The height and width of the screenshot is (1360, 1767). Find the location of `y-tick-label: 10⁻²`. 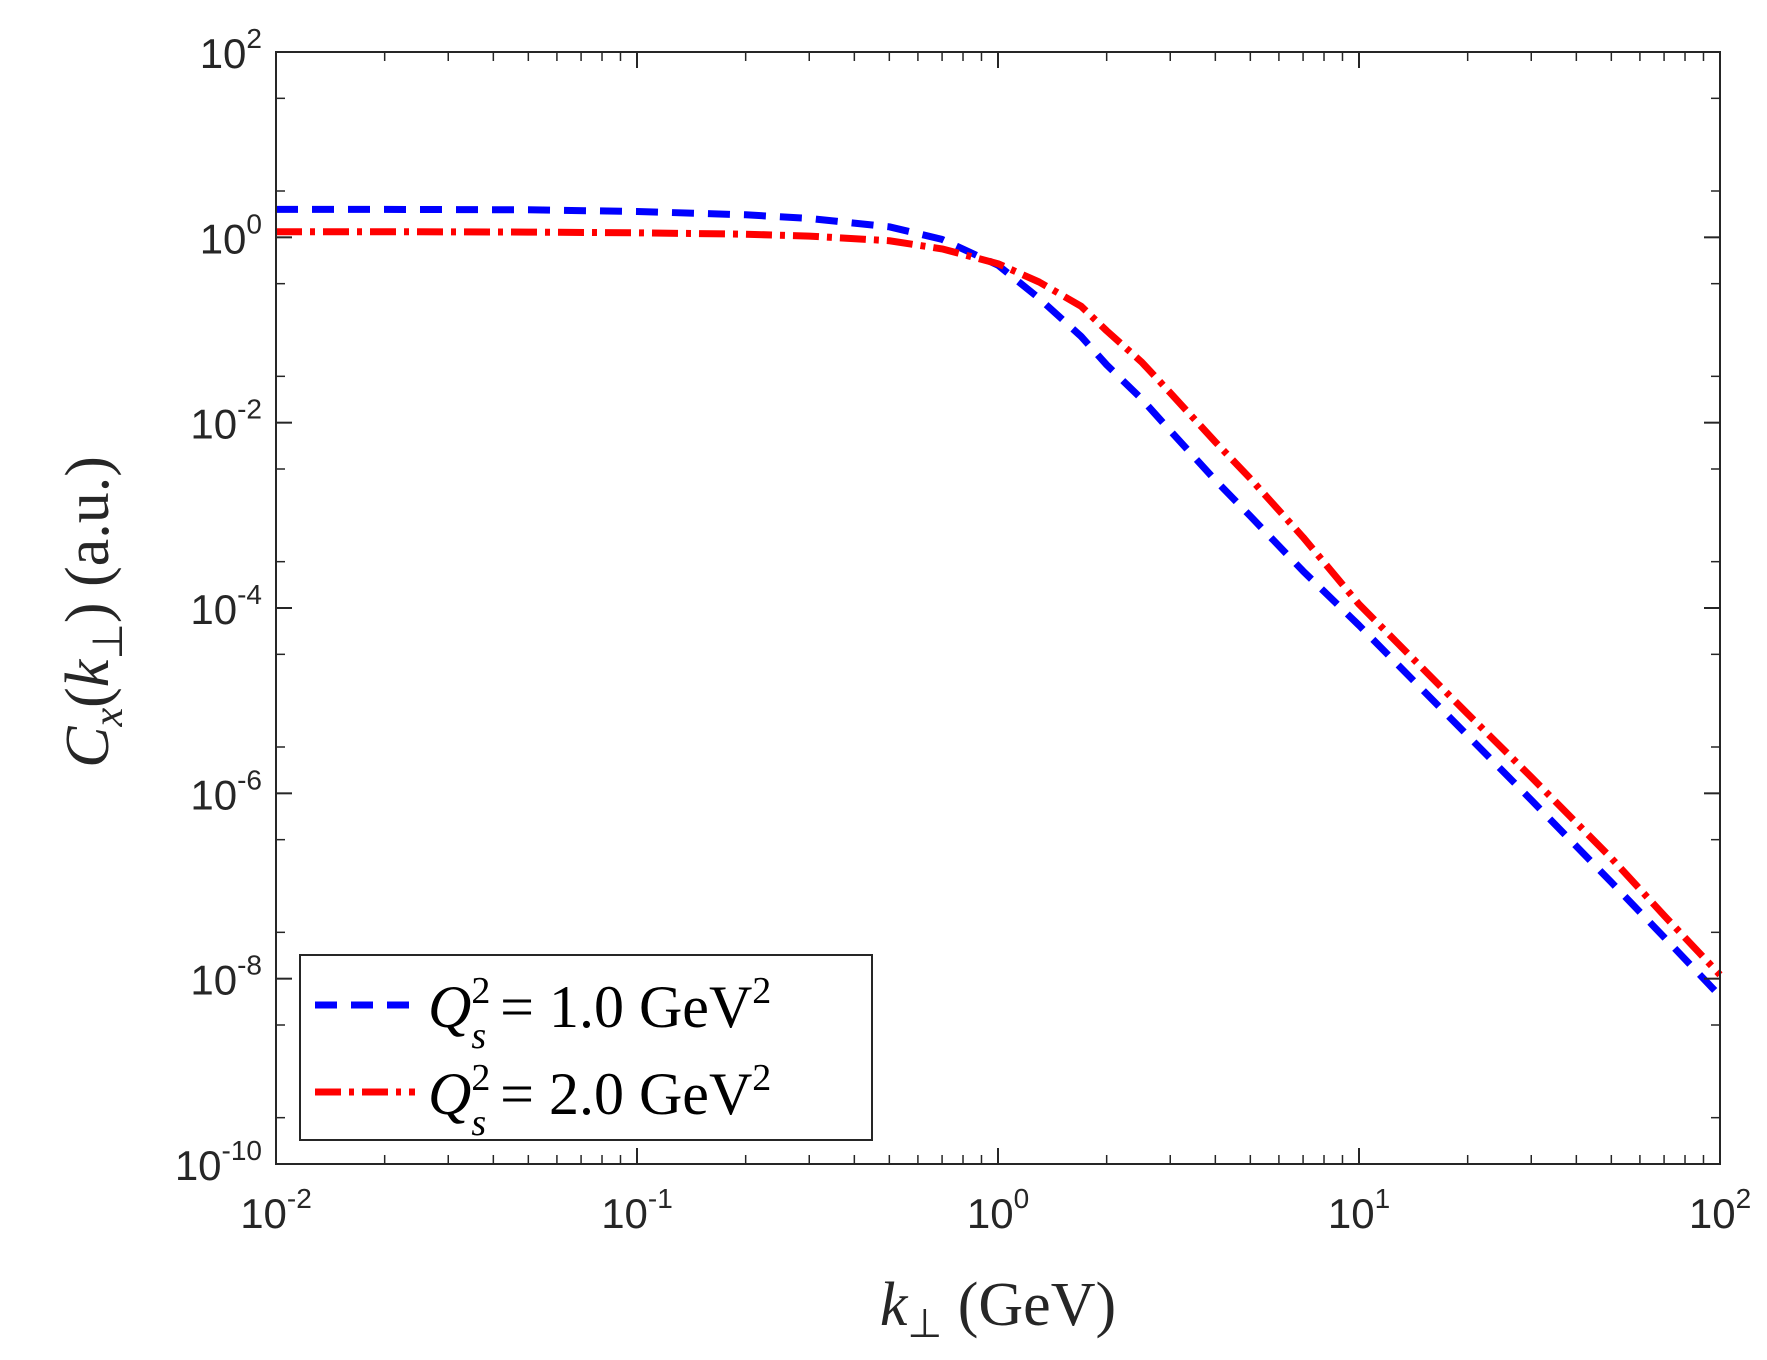

y-tick-label: 10⁻² is located at coordinates (226, 421).